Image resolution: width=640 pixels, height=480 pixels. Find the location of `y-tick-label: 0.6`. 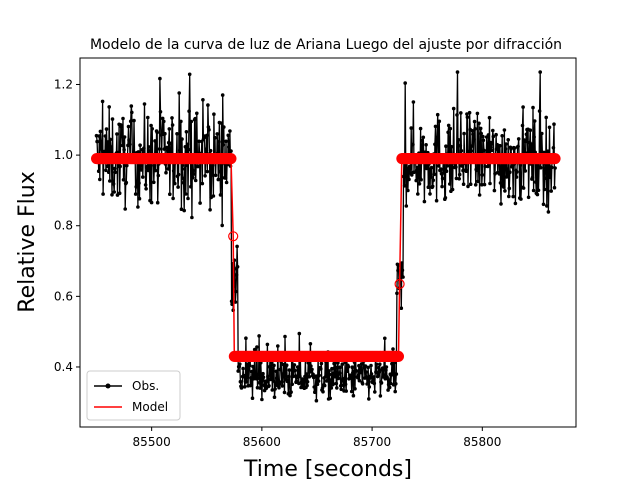

y-tick-label: 0.6 is located at coordinates (63, 296).